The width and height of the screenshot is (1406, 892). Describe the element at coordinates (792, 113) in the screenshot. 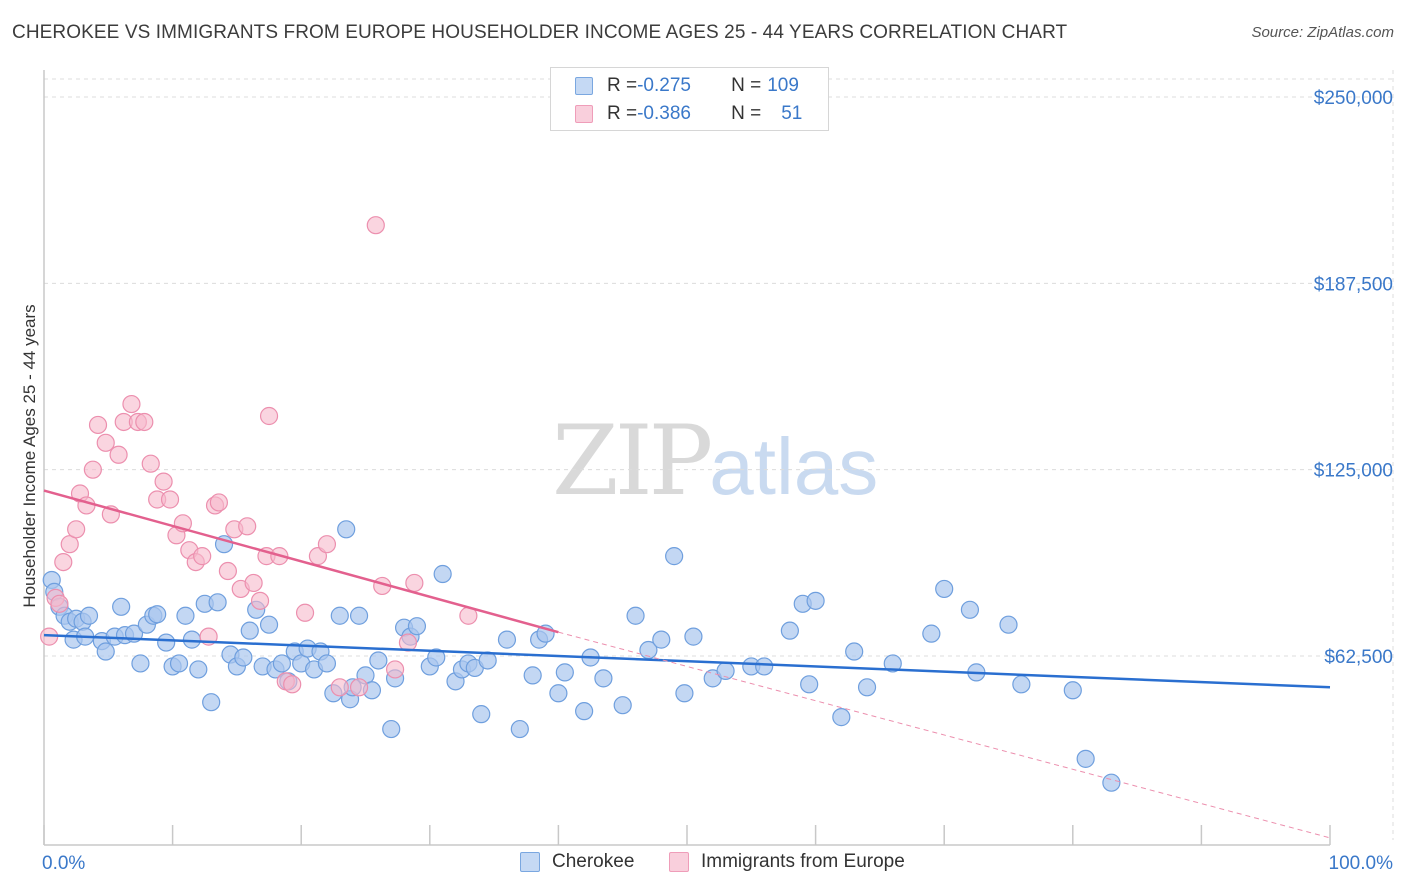

I see `legend-n-value: 51` at that location.